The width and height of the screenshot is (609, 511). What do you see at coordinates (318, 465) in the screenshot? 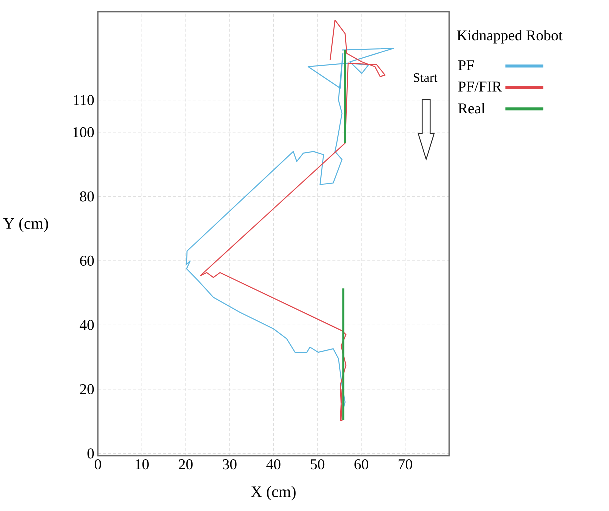
I see `x-tick-label: 50` at bounding box center [318, 465].